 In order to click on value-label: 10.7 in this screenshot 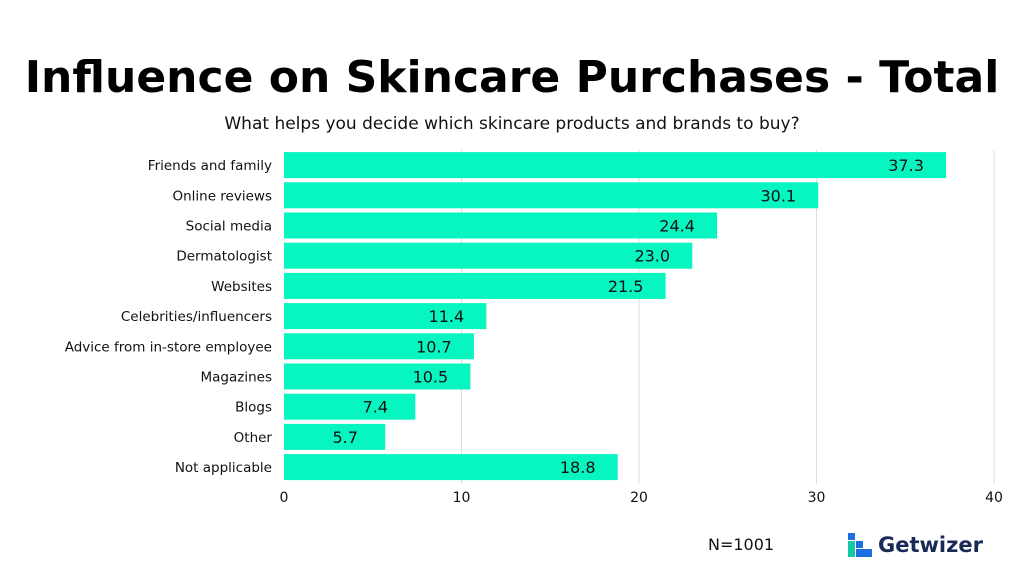, I will do `click(434, 346)`.